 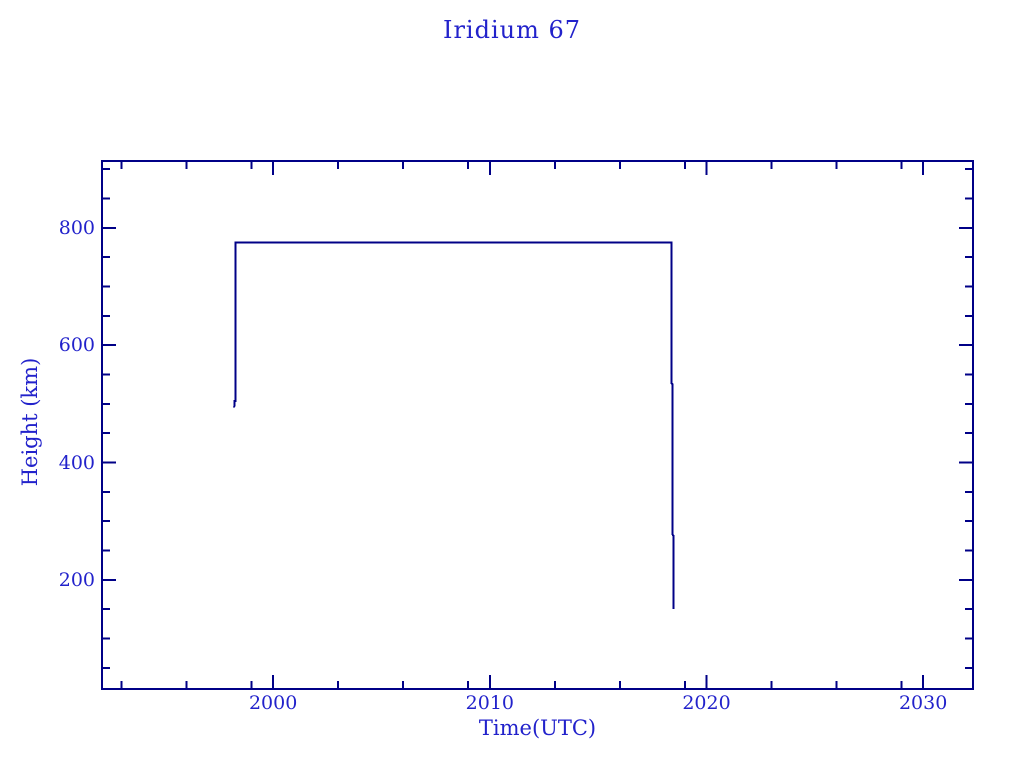 I want to click on x-axis-tick-label: 2010, so click(x=489, y=703).